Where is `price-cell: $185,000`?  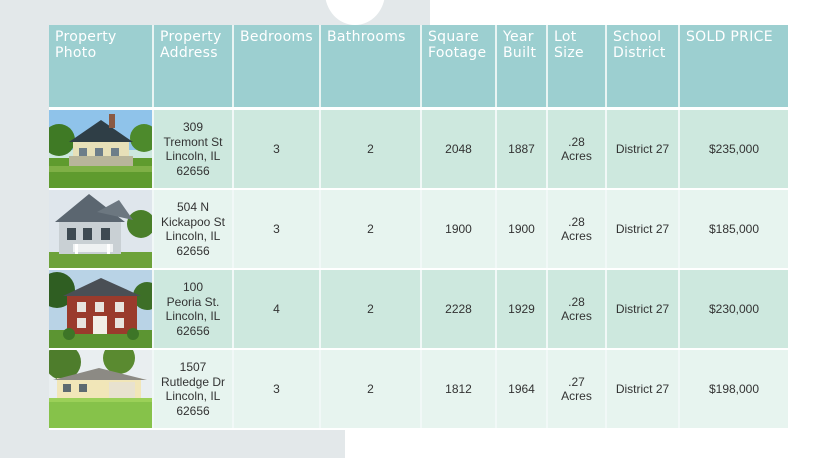 price-cell: $185,000 is located at coordinates (733, 229).